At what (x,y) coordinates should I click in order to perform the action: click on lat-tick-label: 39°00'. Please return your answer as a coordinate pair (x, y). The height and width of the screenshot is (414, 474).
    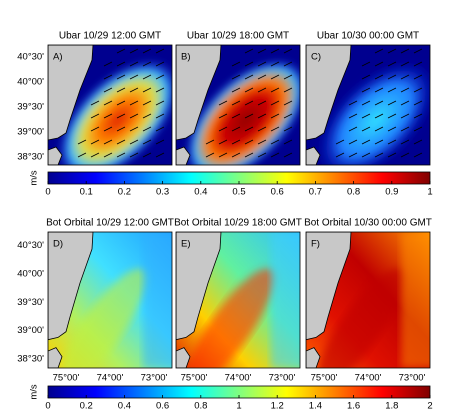
    Looking at the image, I should click on (30, 132).